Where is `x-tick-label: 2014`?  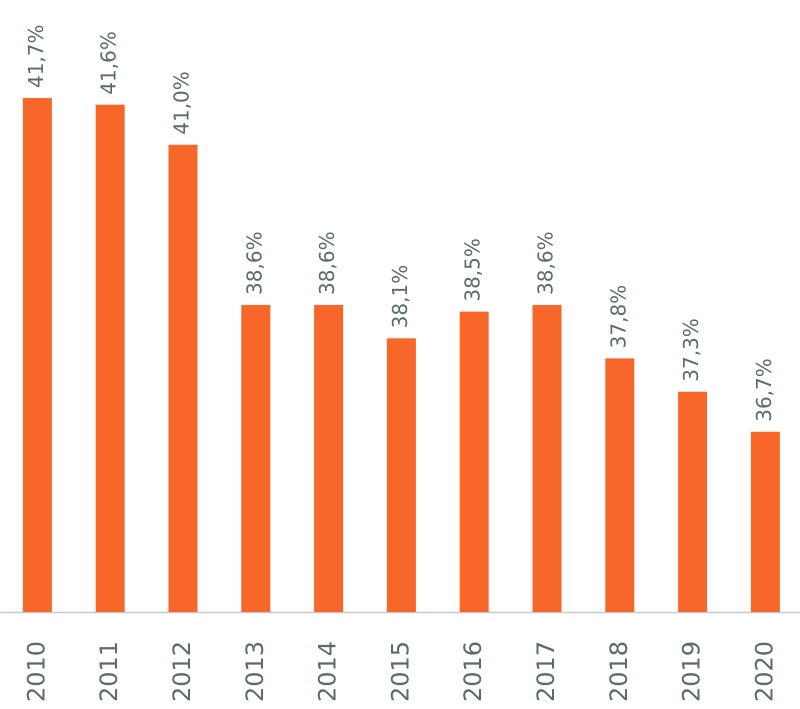
x-tick-label: 2014 is located at coordinates (328, 671).